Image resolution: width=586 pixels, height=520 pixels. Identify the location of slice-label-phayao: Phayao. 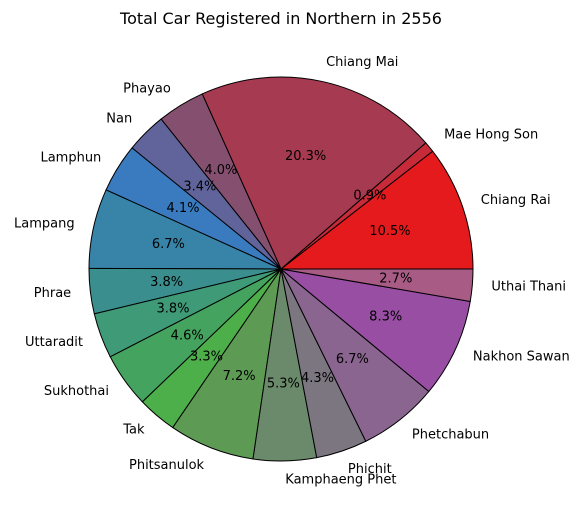
(147, 88).